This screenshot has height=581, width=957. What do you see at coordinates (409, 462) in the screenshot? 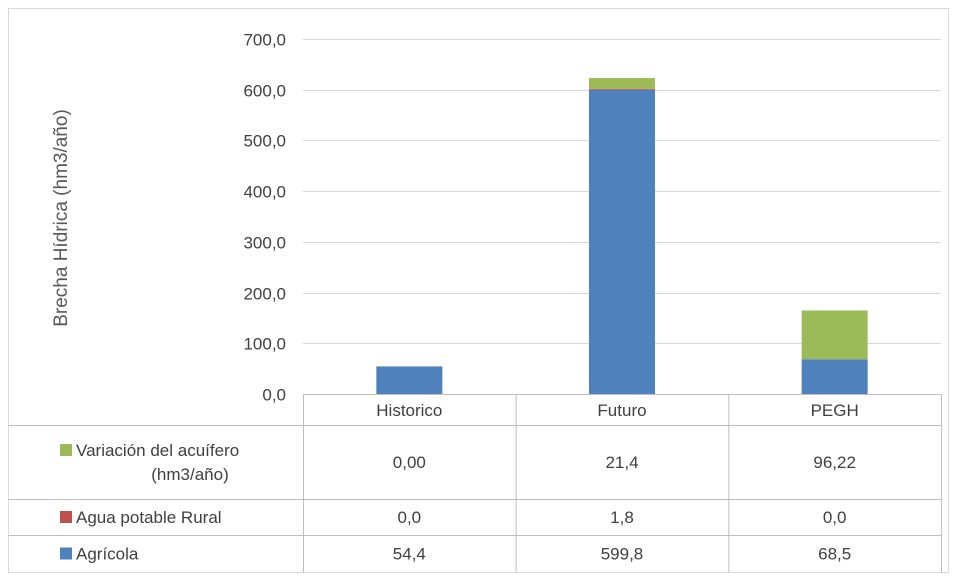
I see `table-value: 0,00` at bounding box center [409, 462].